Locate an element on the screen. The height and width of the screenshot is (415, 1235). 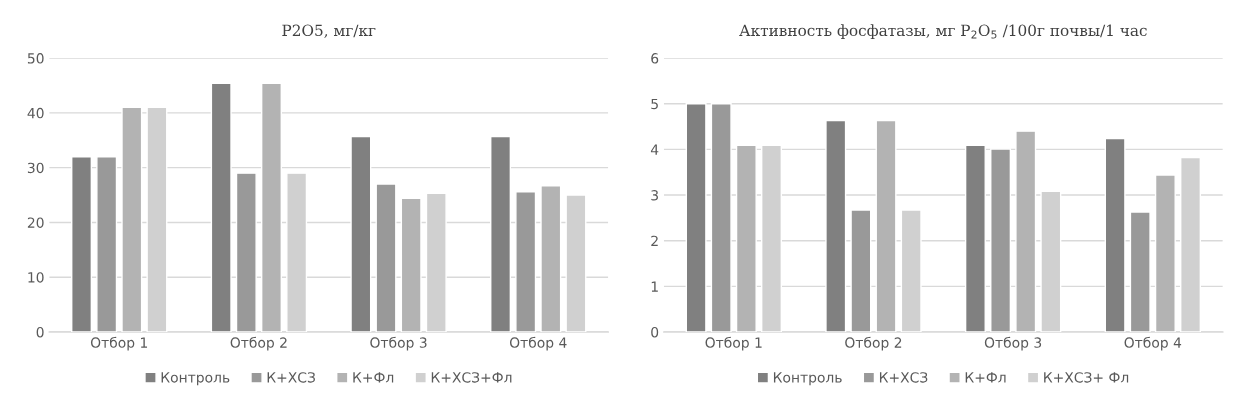
legend-label: К+ХСЗ+ Фл is located at coordinates (1086, 377).